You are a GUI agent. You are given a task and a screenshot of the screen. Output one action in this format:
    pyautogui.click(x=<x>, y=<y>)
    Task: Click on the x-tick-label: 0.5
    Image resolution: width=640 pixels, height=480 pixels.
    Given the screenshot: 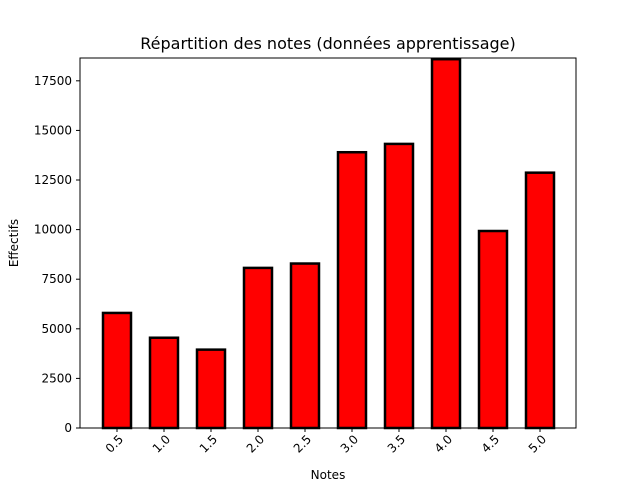 What is the action you would take?
    pyautogui.click(x=114, y=443)
    